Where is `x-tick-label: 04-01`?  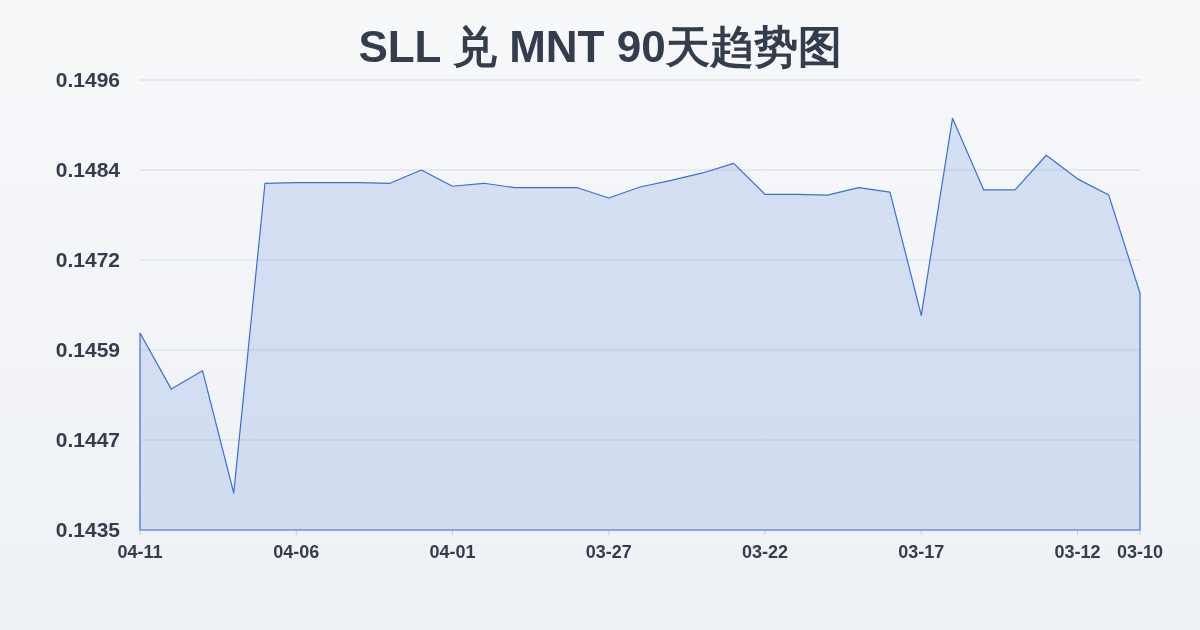 x-tick-label: 04-01 is located at coordinates (452, 552).